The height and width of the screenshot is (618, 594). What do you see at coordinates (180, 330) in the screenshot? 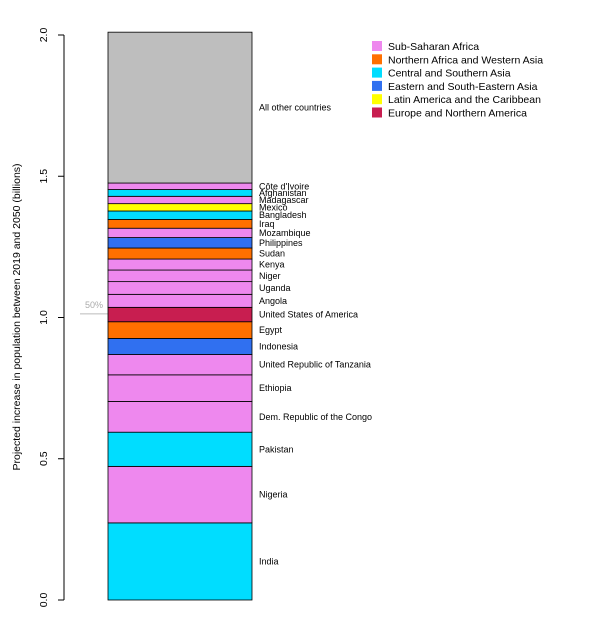
I see `bar-segment-egypt` at bounding box center [180, 330].